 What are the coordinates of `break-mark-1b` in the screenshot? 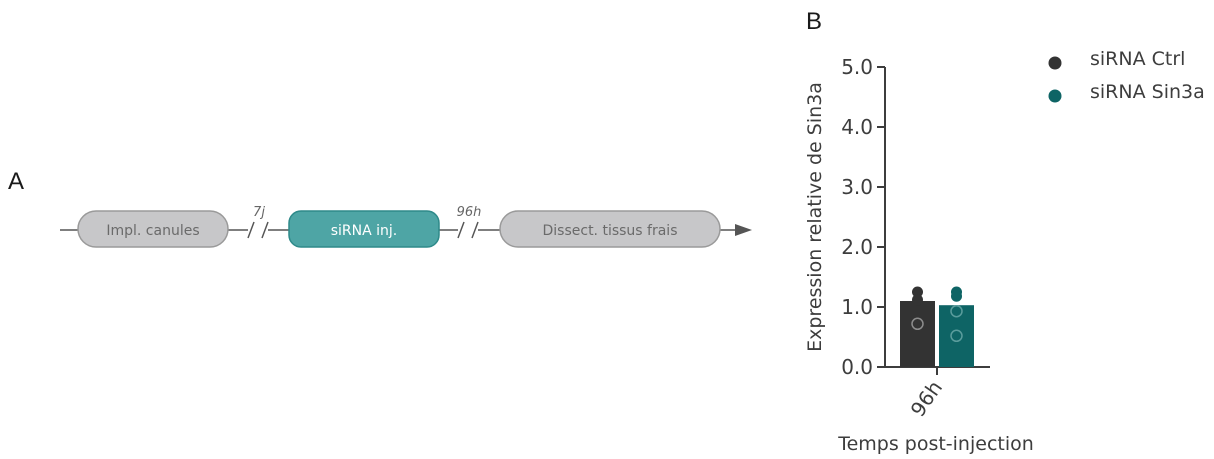 It's located at (265, 230).